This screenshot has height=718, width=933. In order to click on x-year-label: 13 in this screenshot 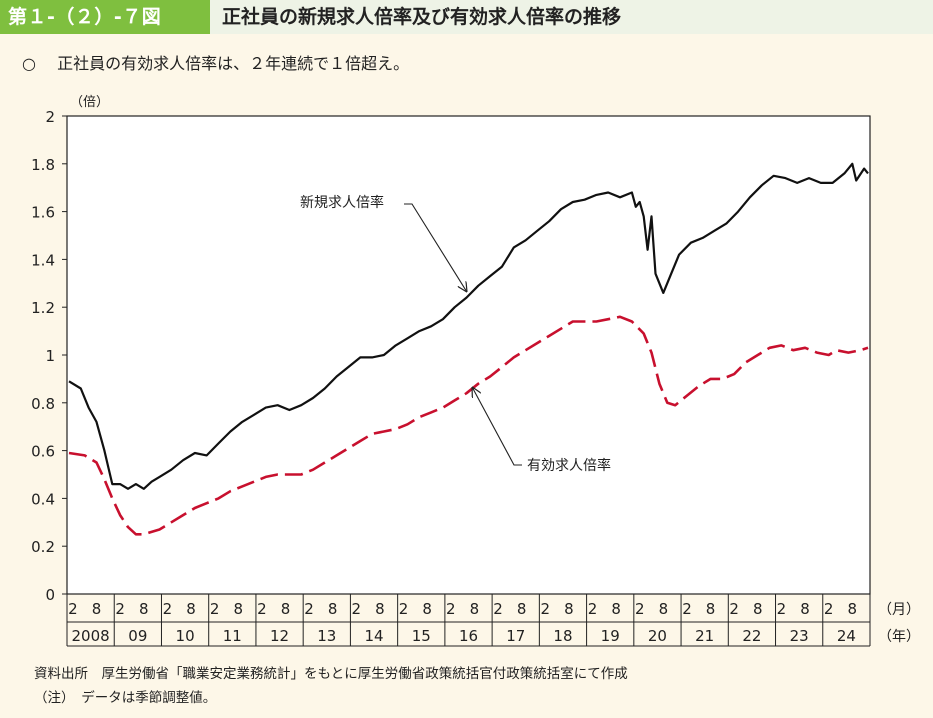, I will do `click(326, 636)`.